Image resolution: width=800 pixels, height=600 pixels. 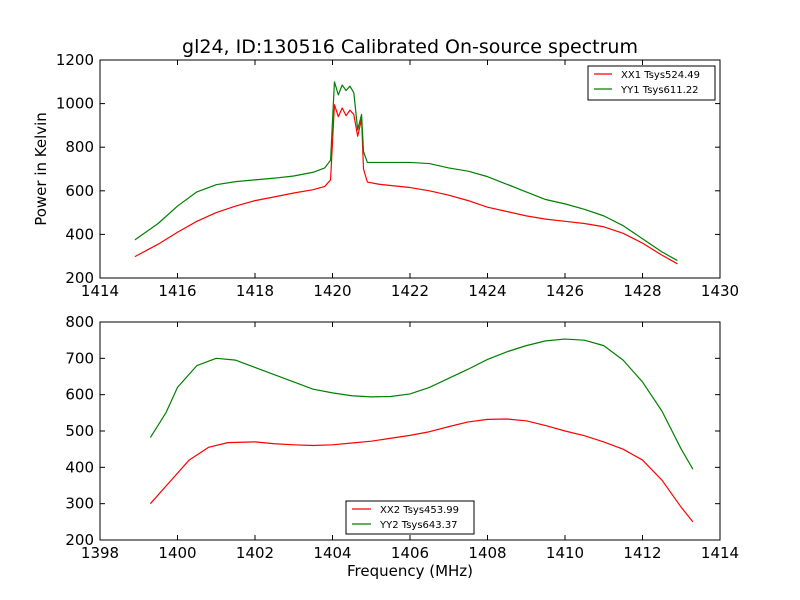 What do you see at coordinates (255, 291) in the screenshot?
I see `top-x-tick-label: 1418` at bounding box center [255, 291].